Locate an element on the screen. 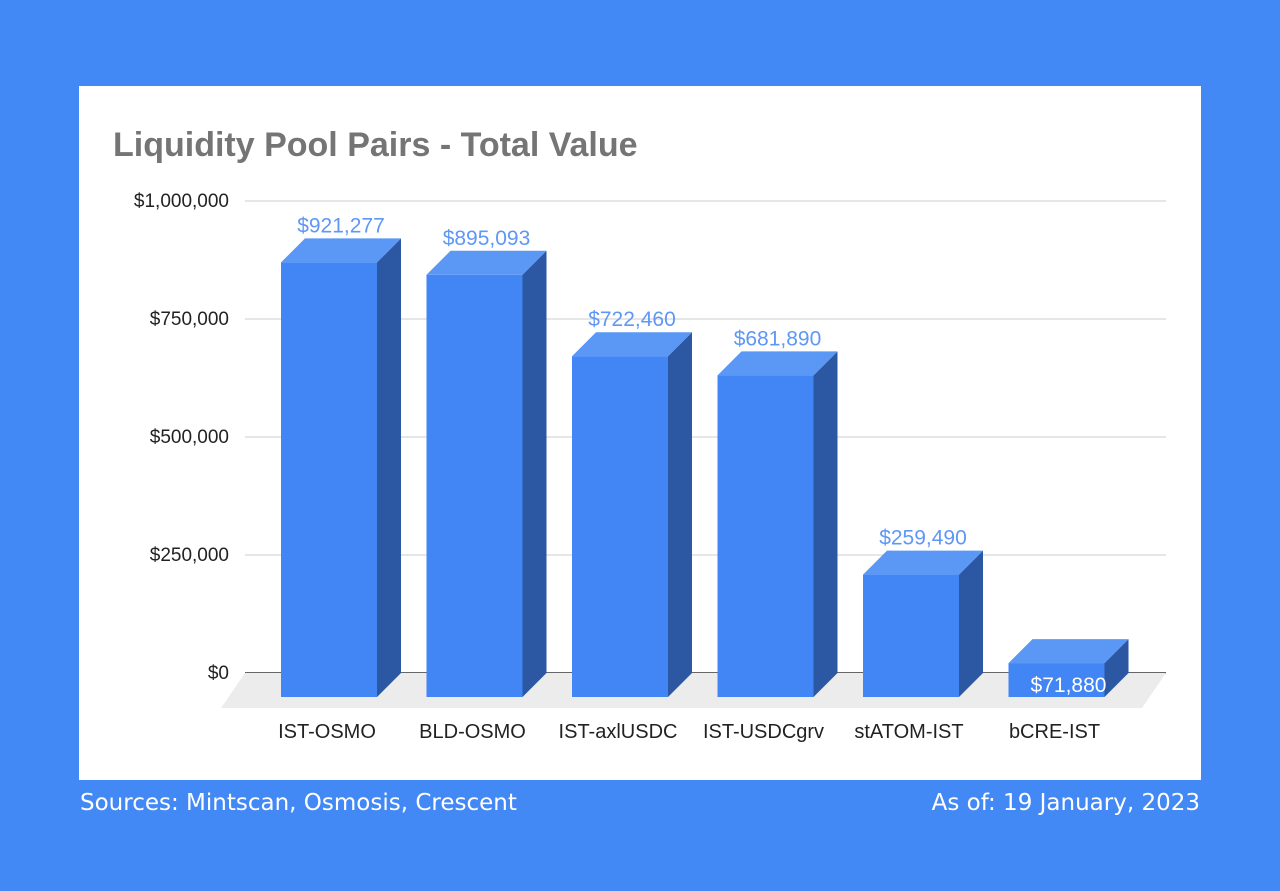 This screenshot has width=1280, height=891. y-tick-label: $250,000 is located at coordinates (189, 555).